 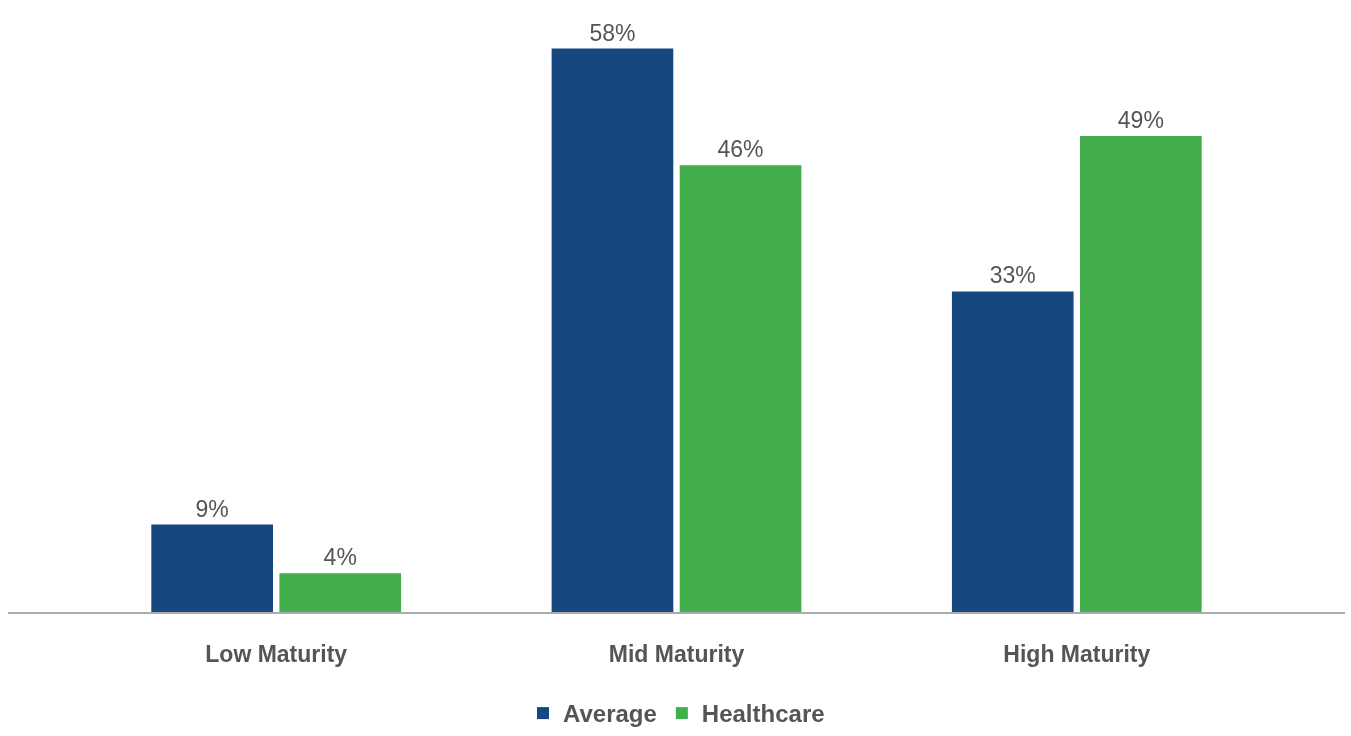 I want to click on legend-label: Average, so click(x=610, y=714).